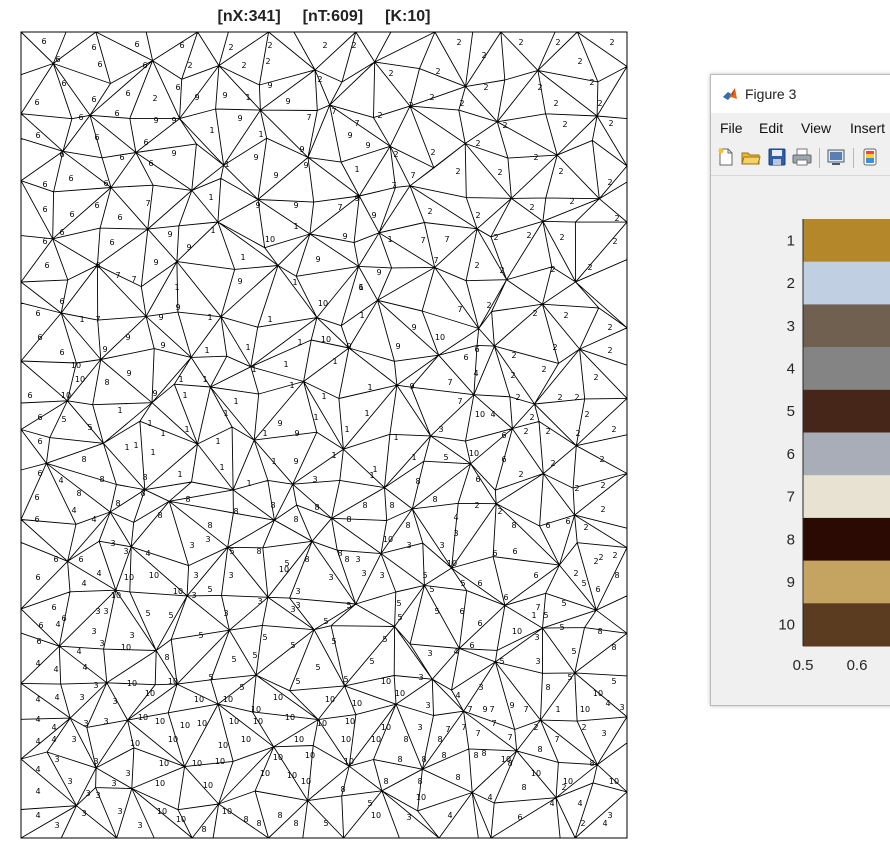  Describe the element at coordinates (800, 94) in the screenshot. I see `window-titlebar: Figure 3` at that location.